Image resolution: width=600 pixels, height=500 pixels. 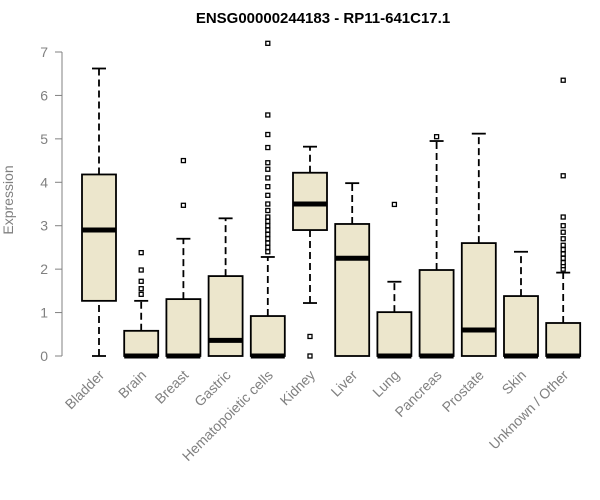 I want to click on box-kidney, so click(x=310, y=252).